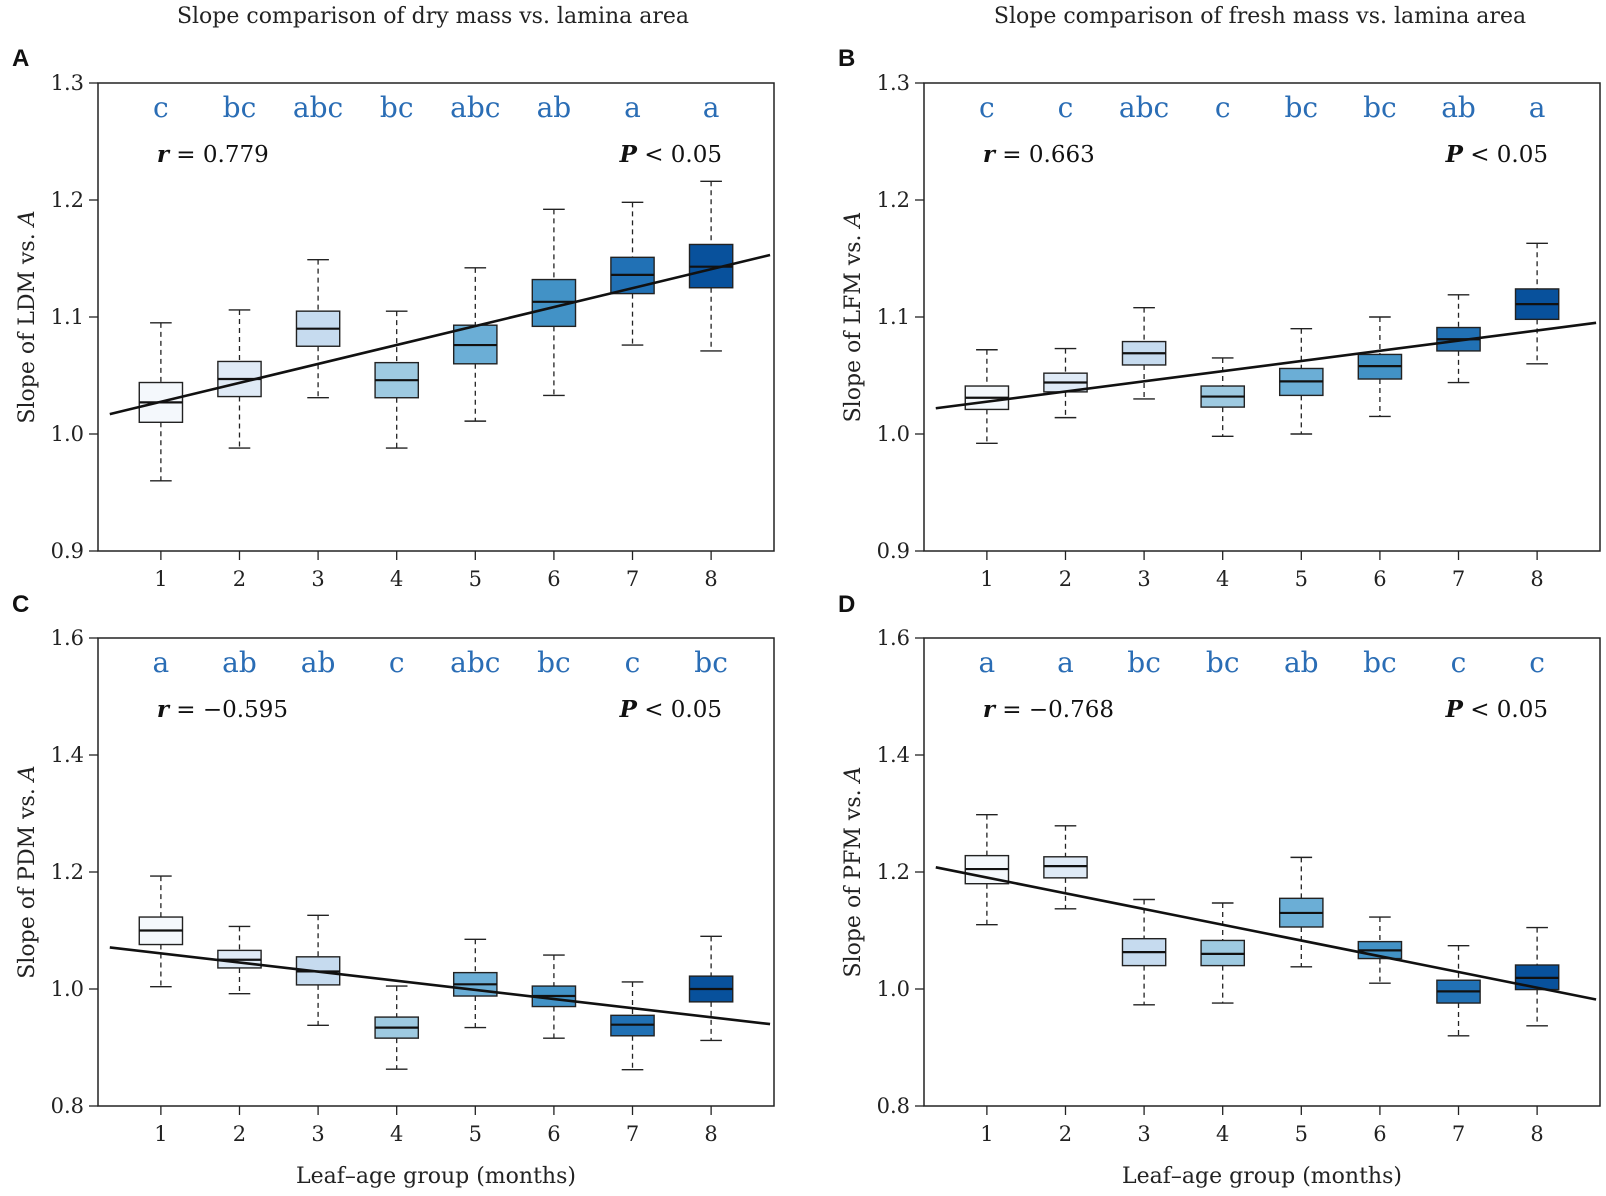 The image size is (1606, 1196). I want to click on r-value: = −0.768, so click(1054, 710).